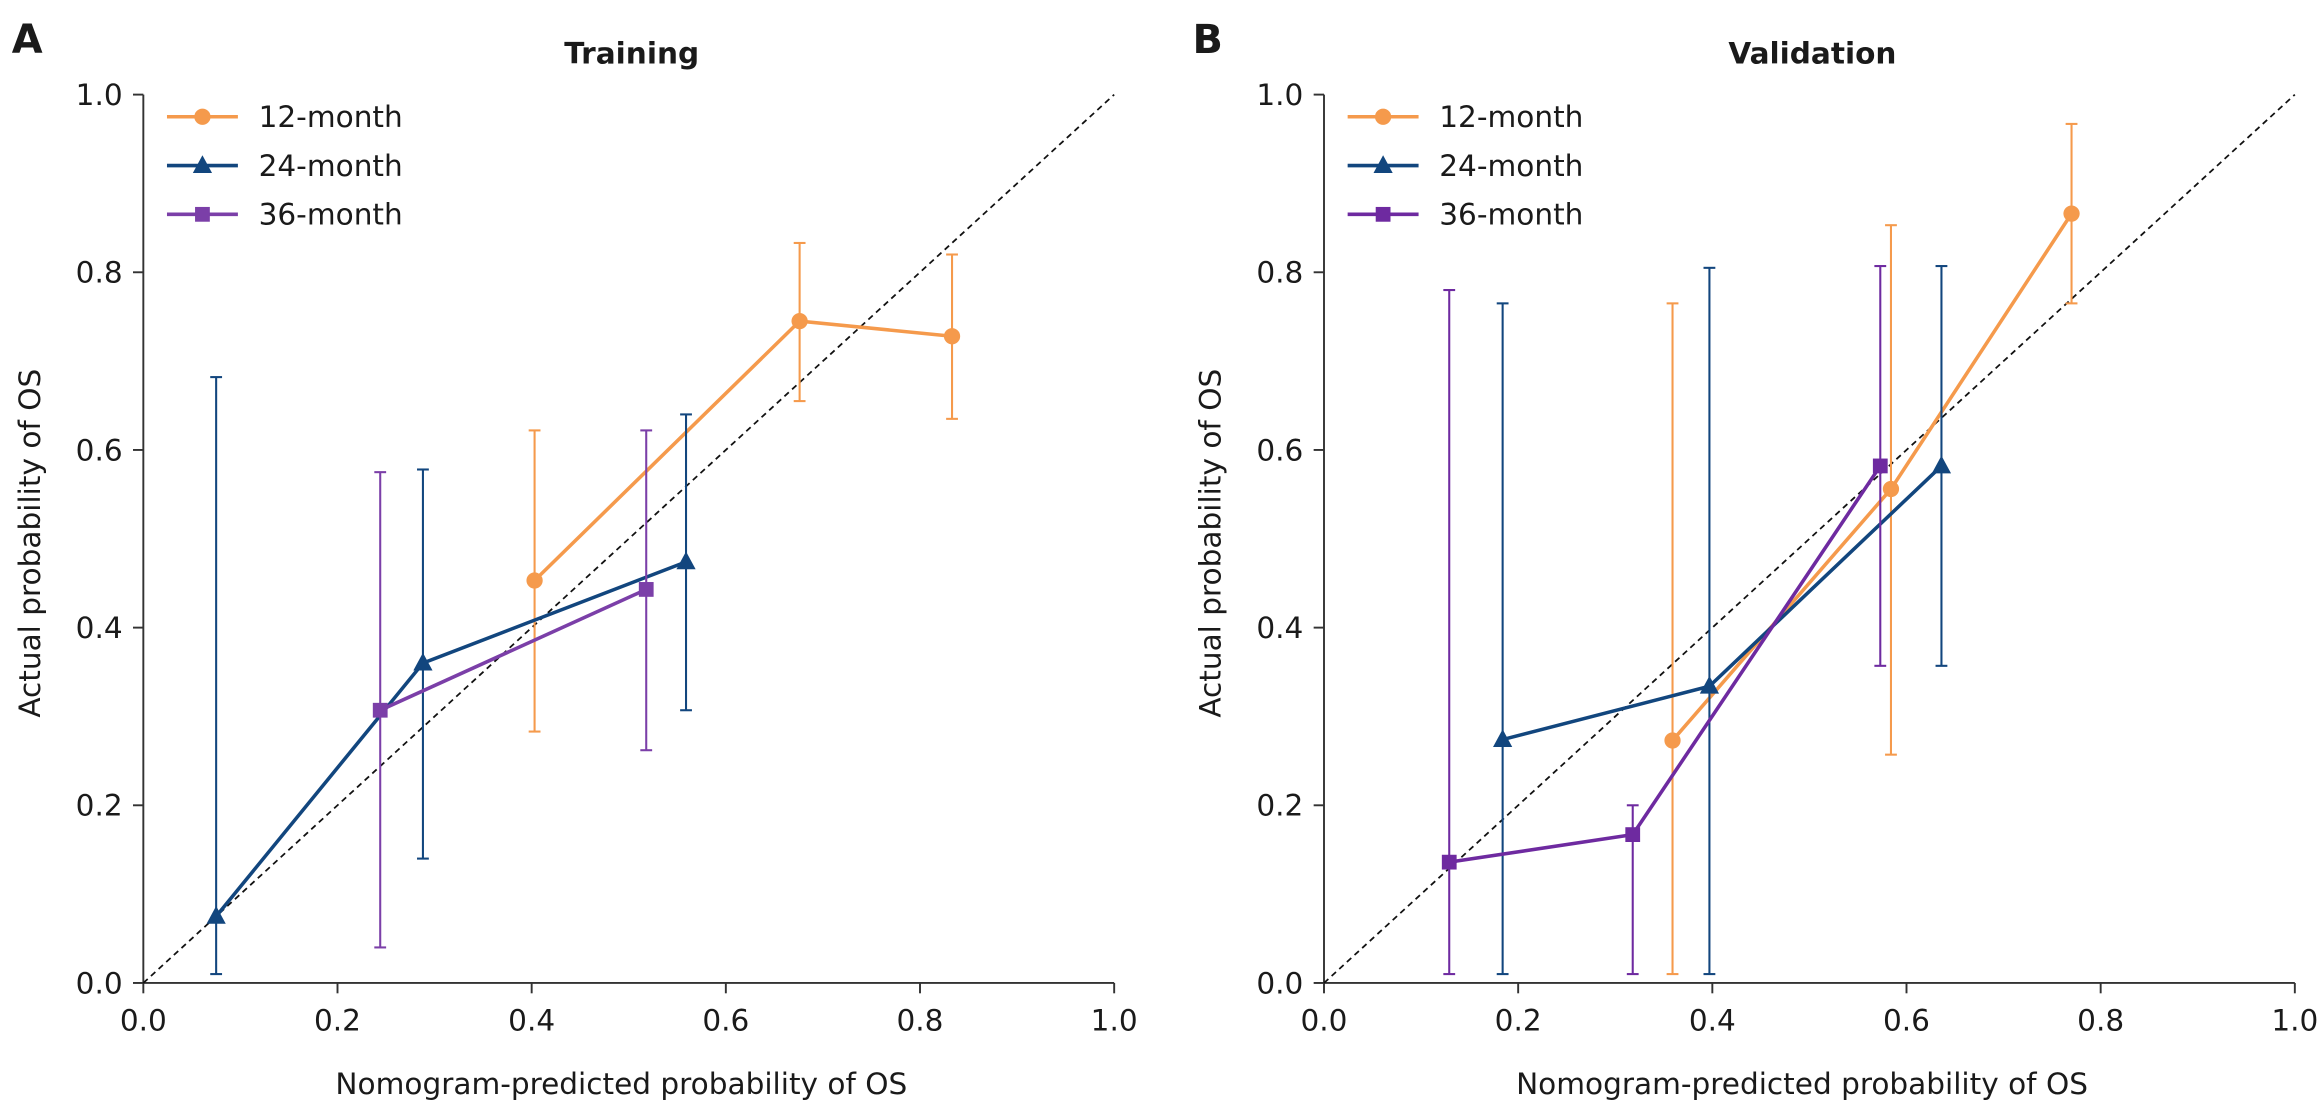  What do you see at coordinates (1812, 54) in the screenshot?
I see `chart-title: Validation` at bounding box center [1812, 54].